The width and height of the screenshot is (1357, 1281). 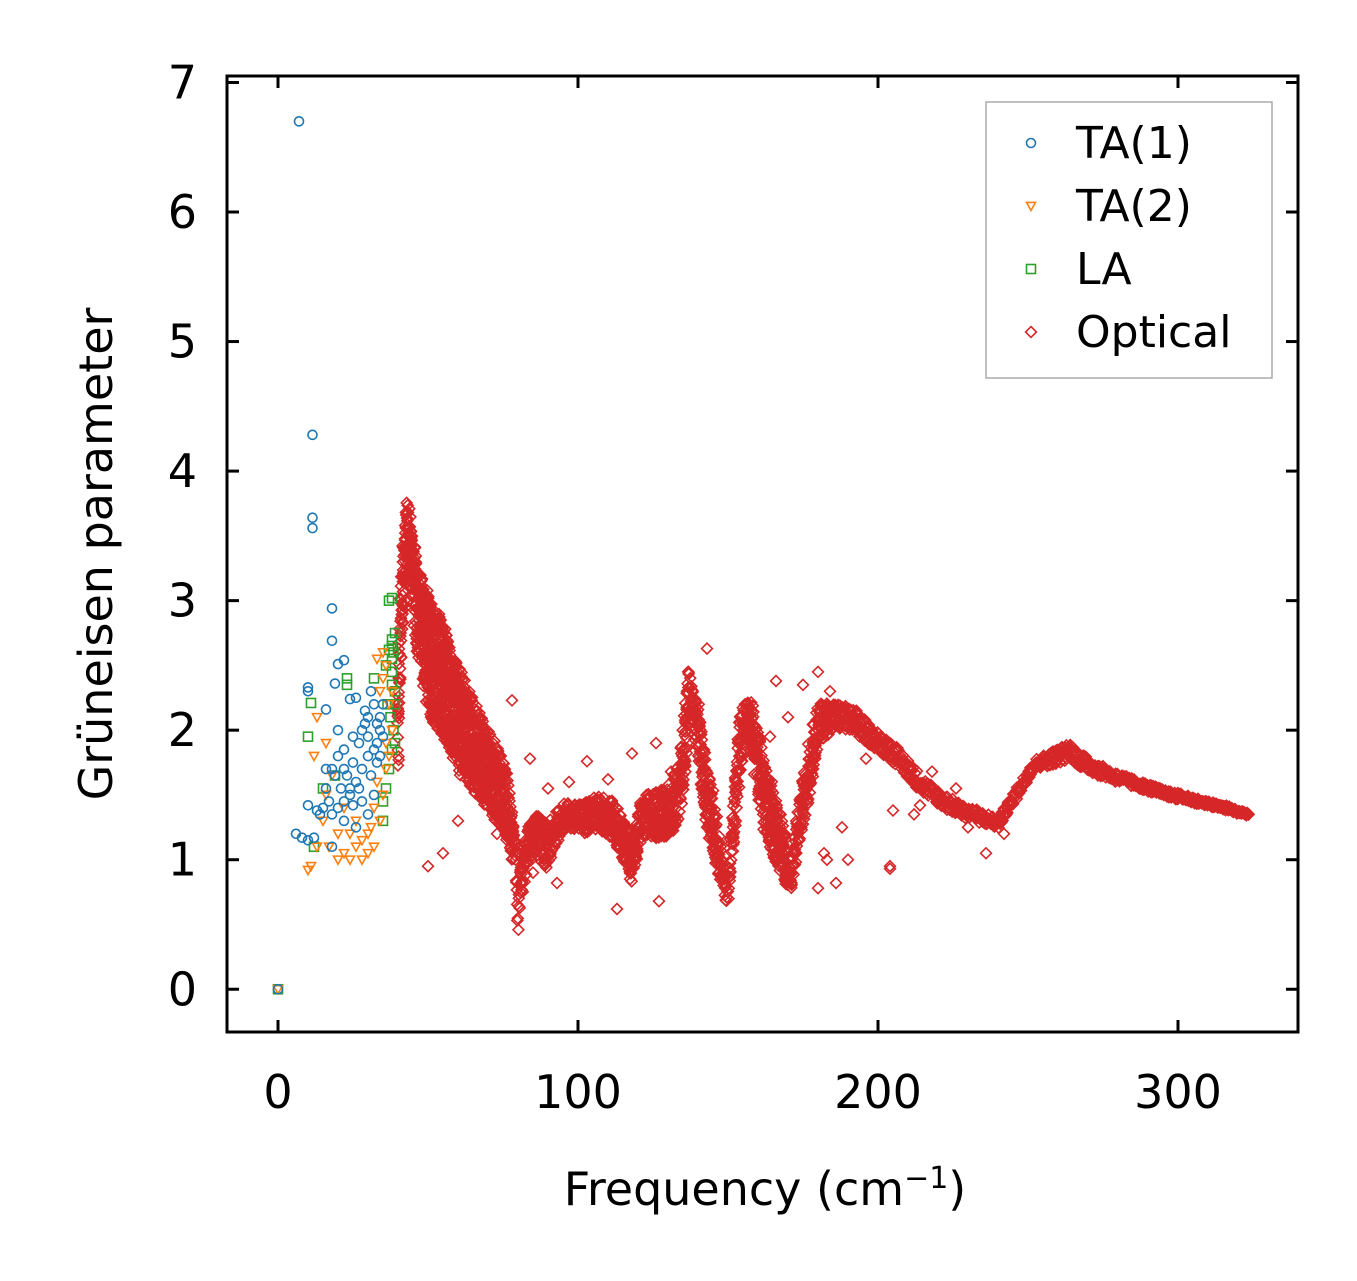 I want to click on legend-label: Optical, so click(x=1153, y=332).